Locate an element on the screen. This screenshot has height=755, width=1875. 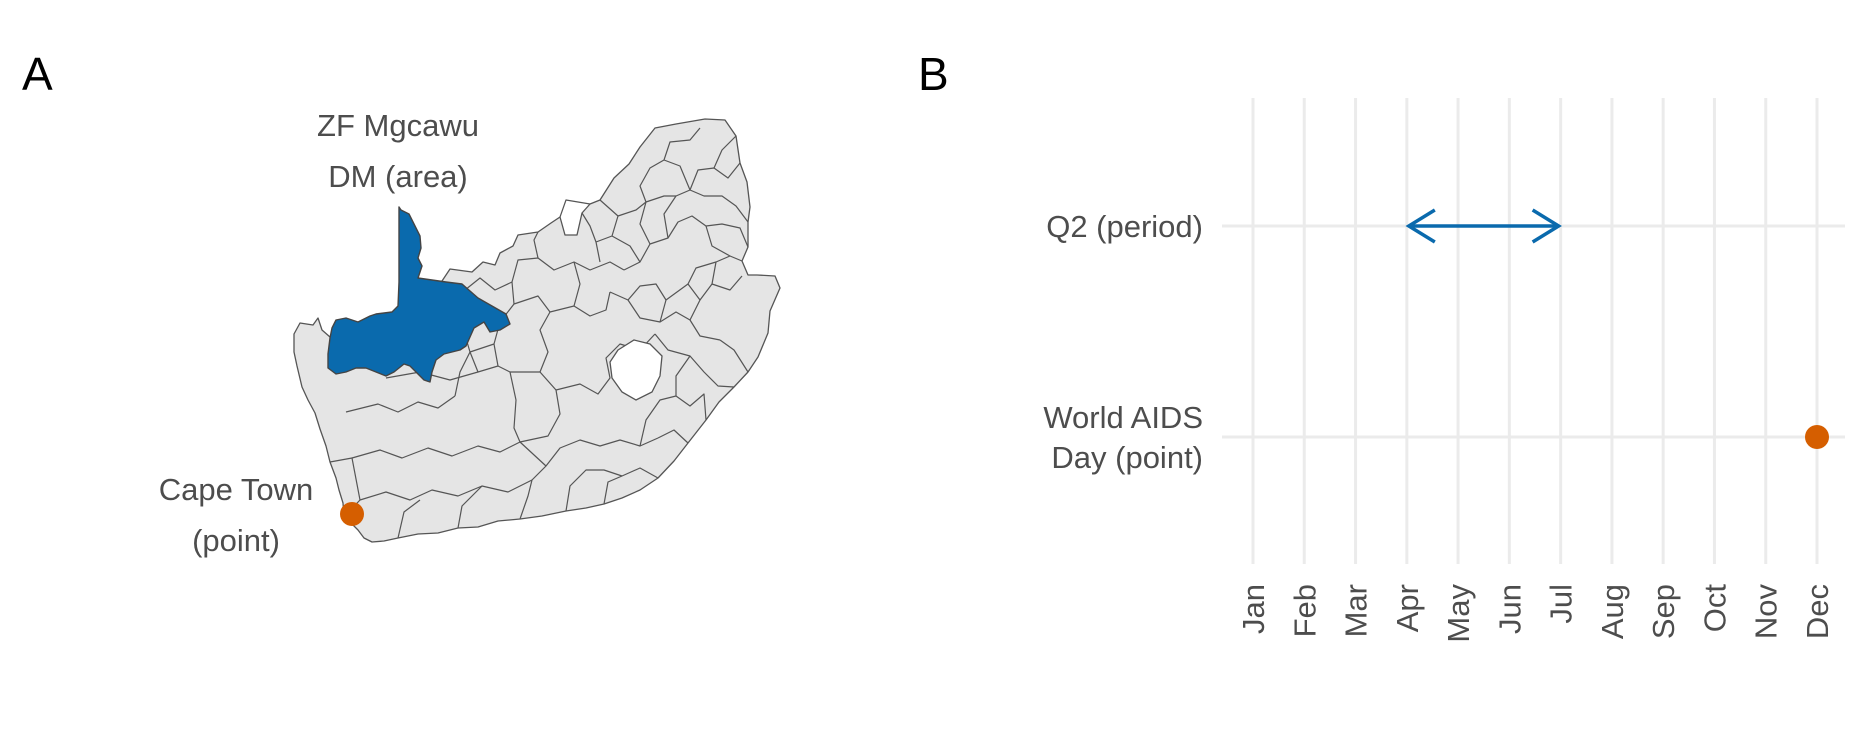
zf-mgcawu-label-line2: DM (area) is located at coordinates (398, 176).